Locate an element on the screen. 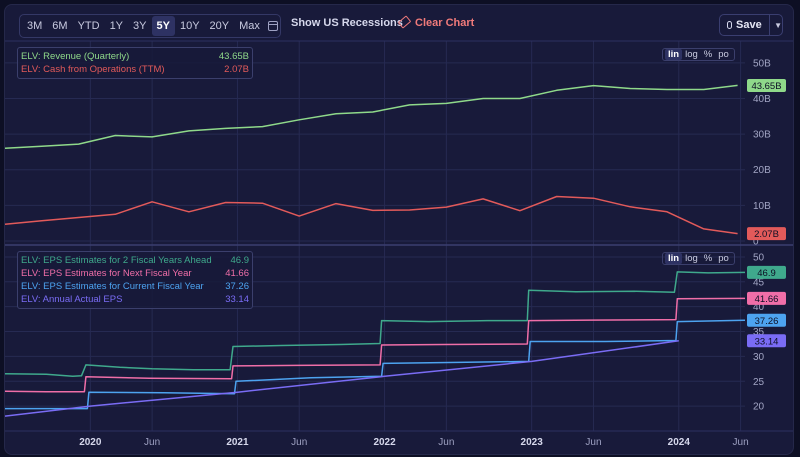  show-recessions-toggle: Show US Recessions is located at coordinates (347, 23).